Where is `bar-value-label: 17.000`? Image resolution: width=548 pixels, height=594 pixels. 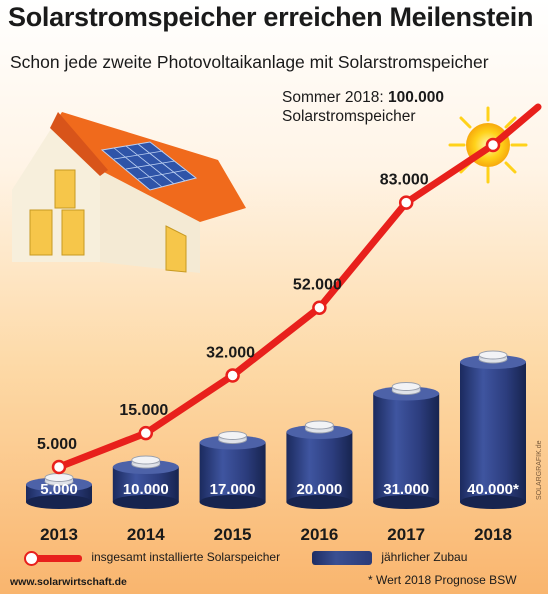
bar-value-label: 17.000 is located at coordinates (233, 489).